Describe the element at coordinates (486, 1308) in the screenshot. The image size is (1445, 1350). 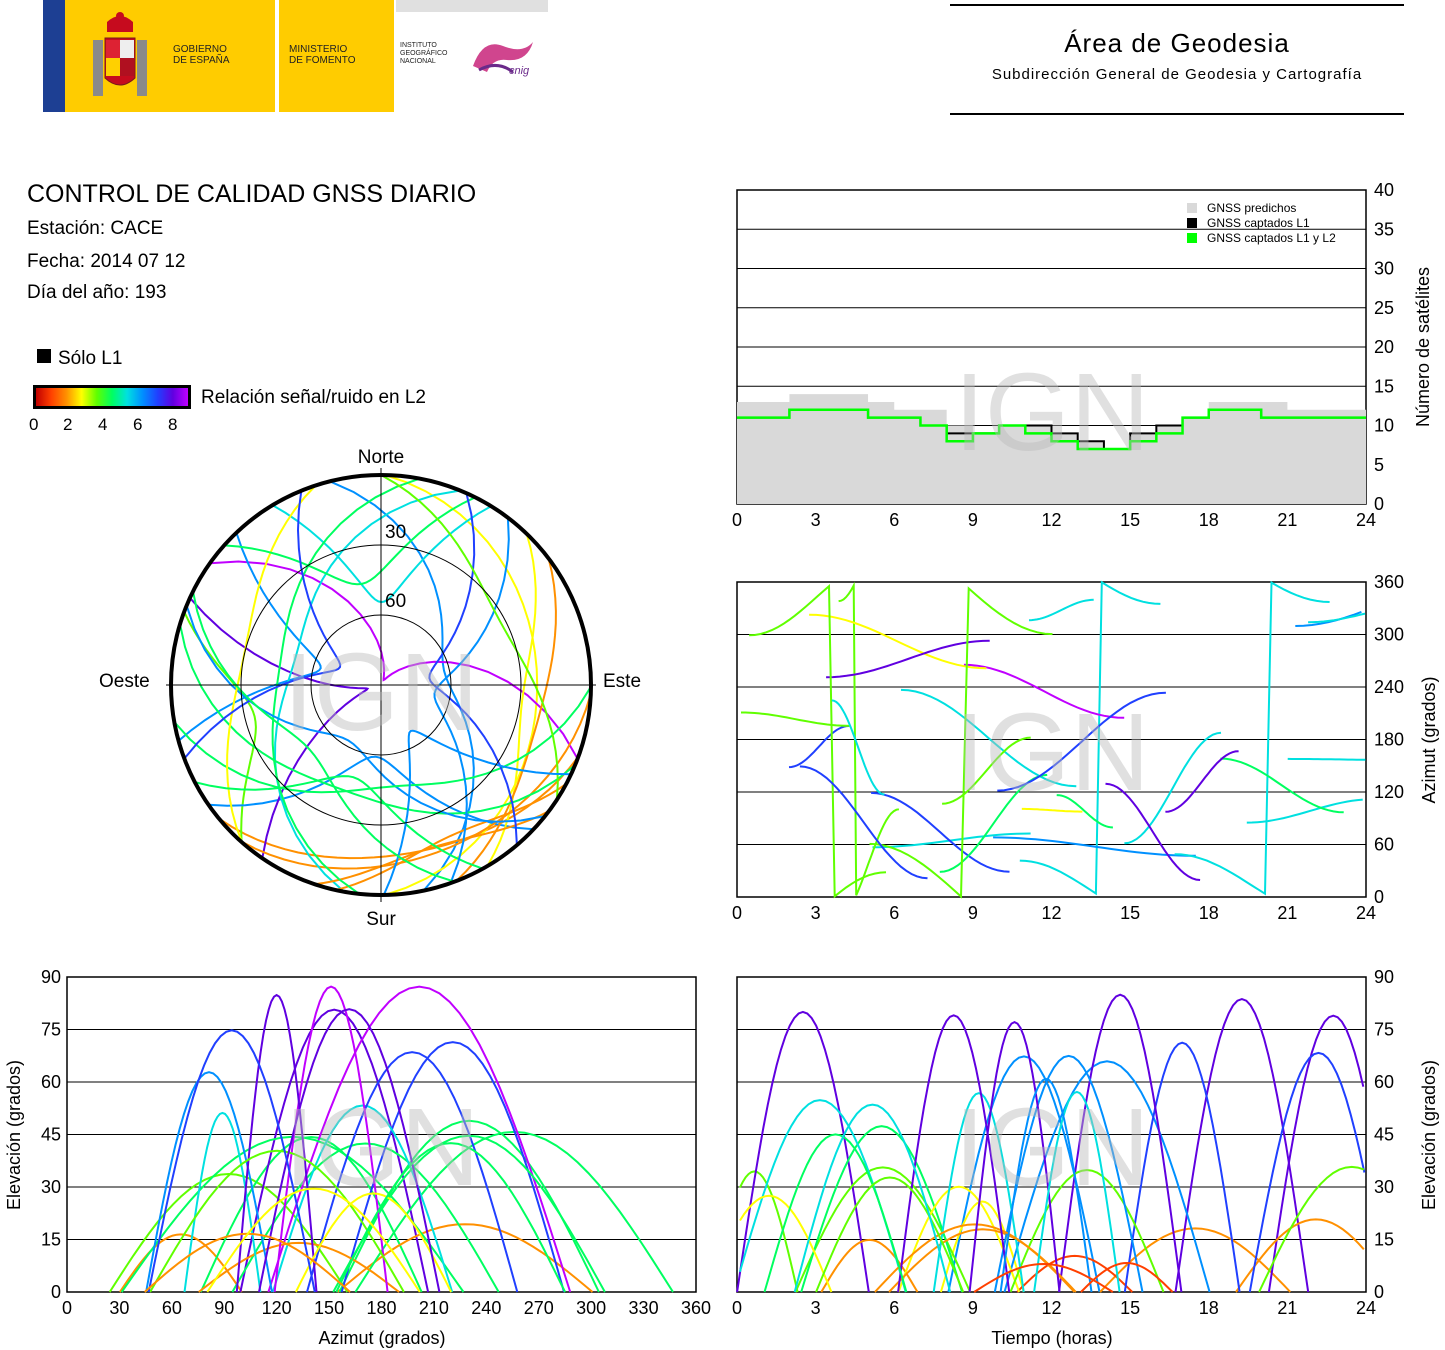
I see `x-tick-label: 240` at that location.